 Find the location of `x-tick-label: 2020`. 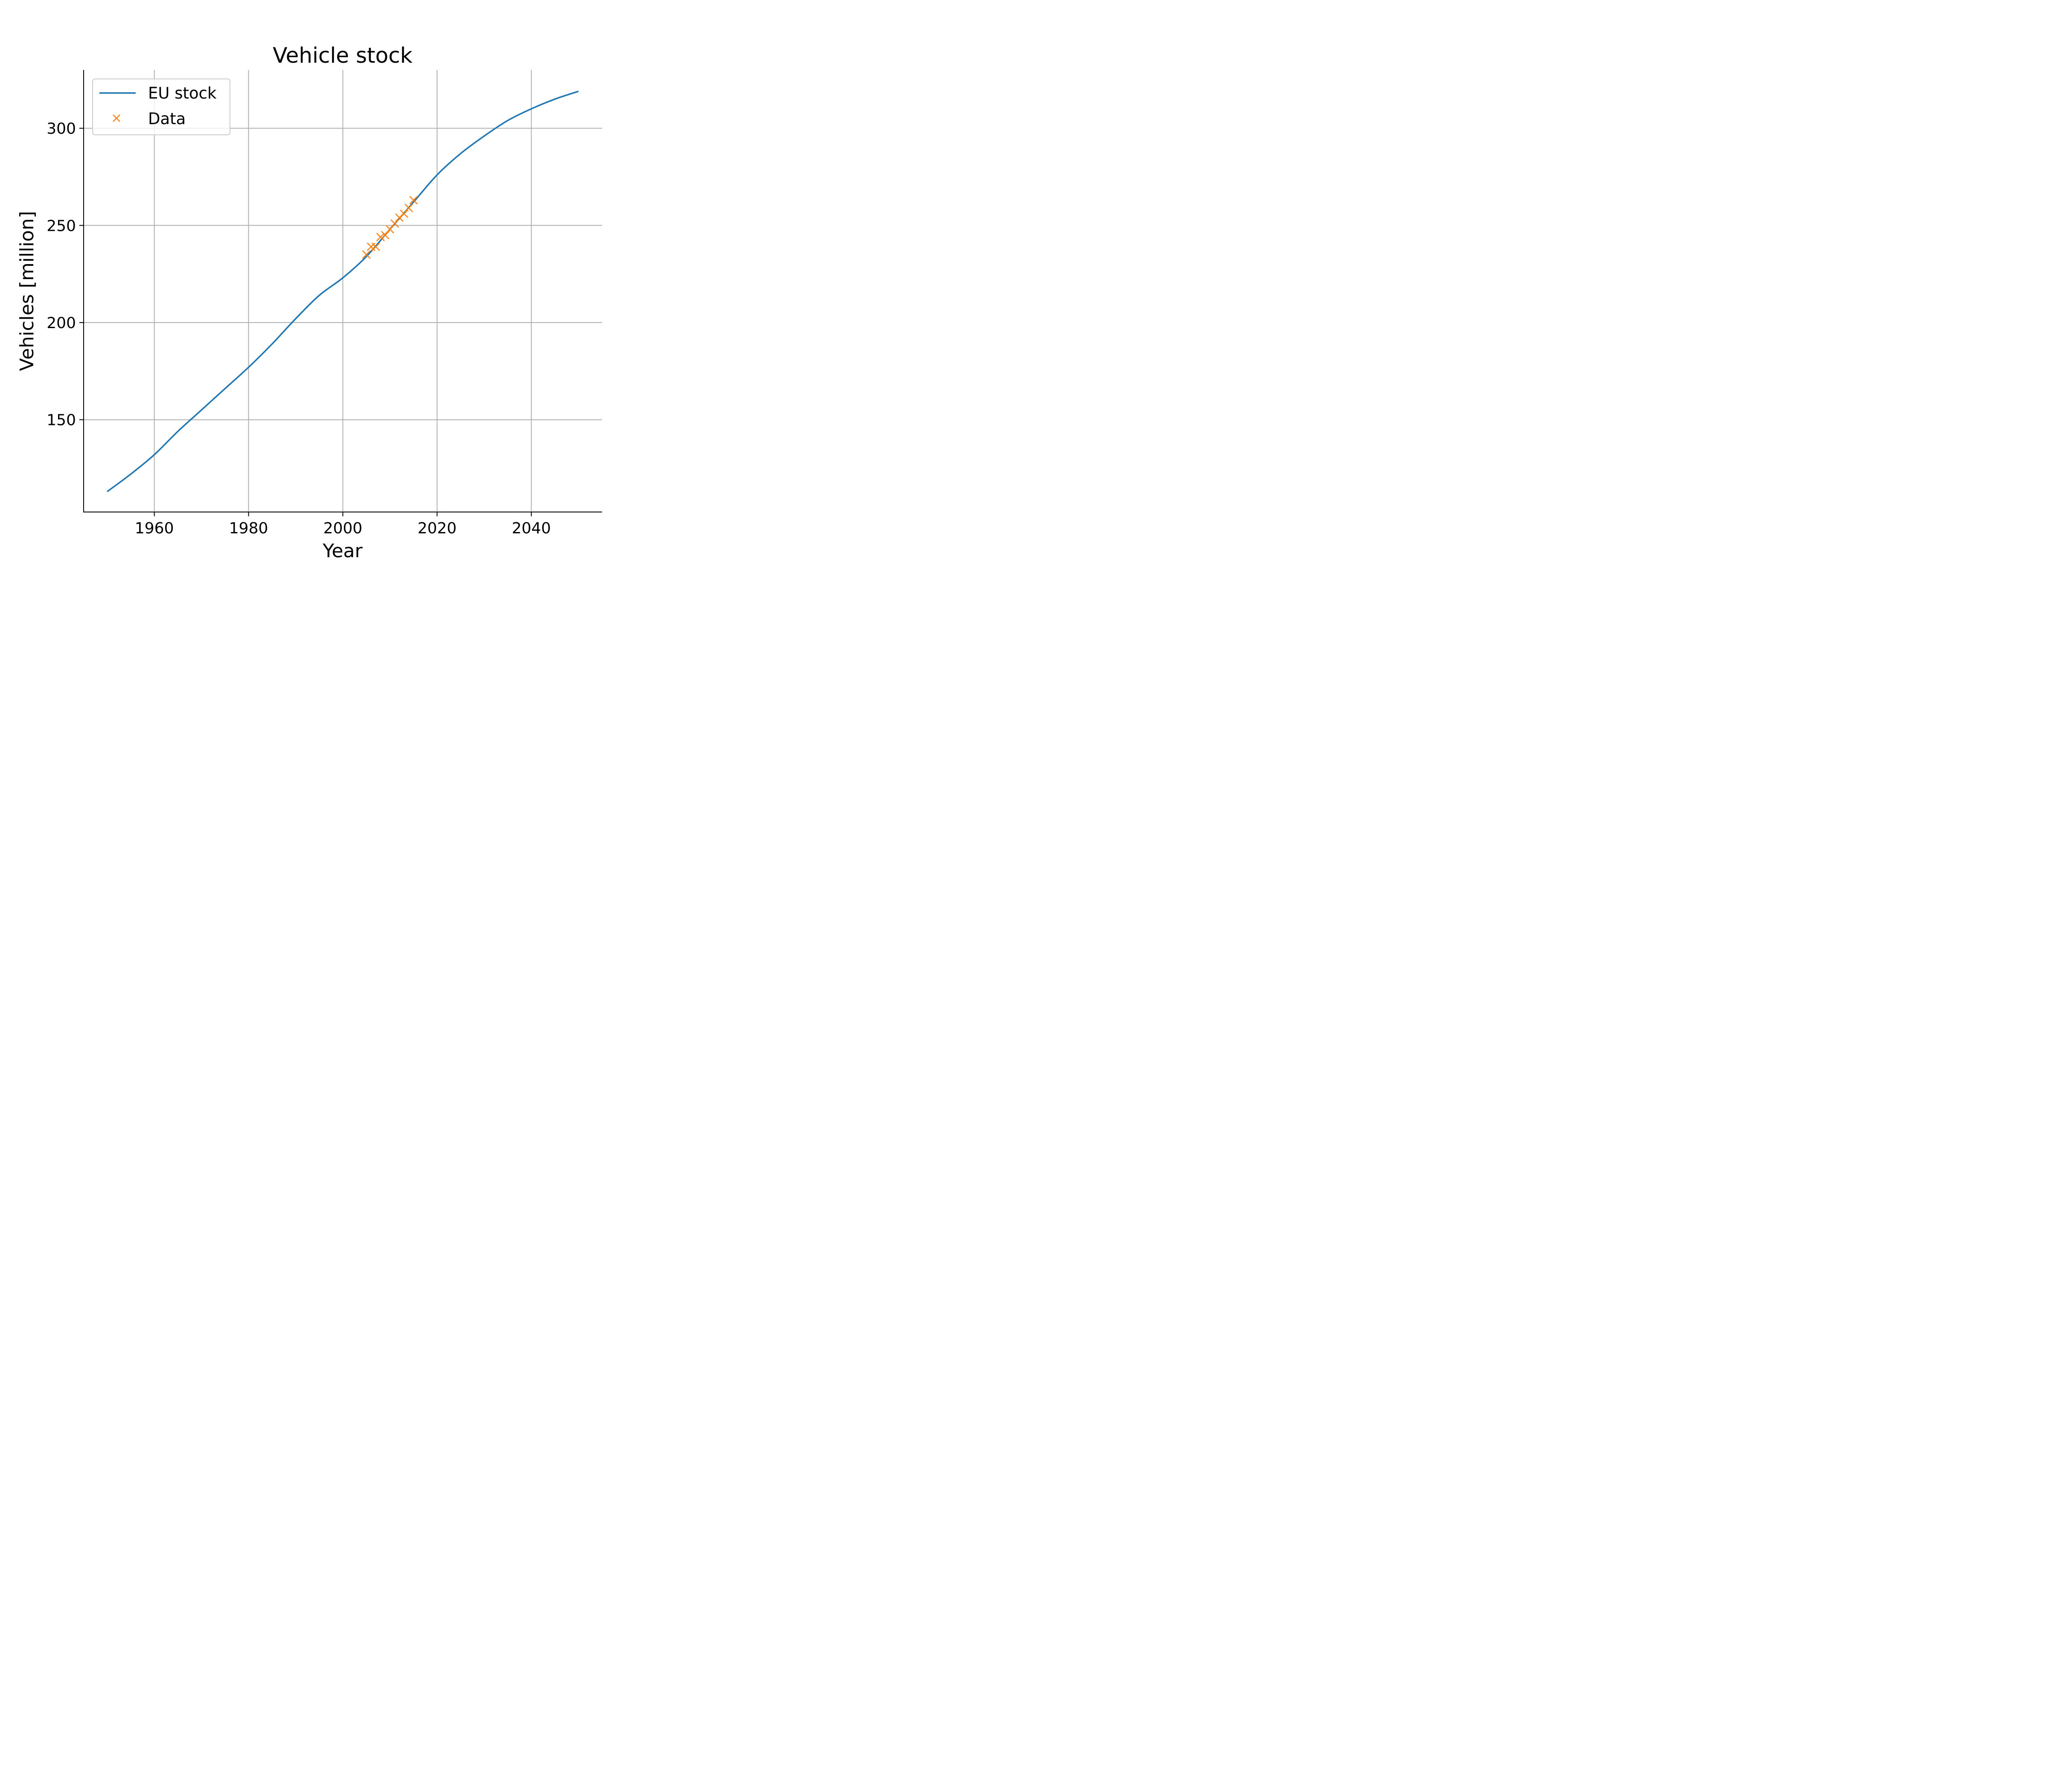

x-tick-label: 2020 is located at coordinates (437, 528).